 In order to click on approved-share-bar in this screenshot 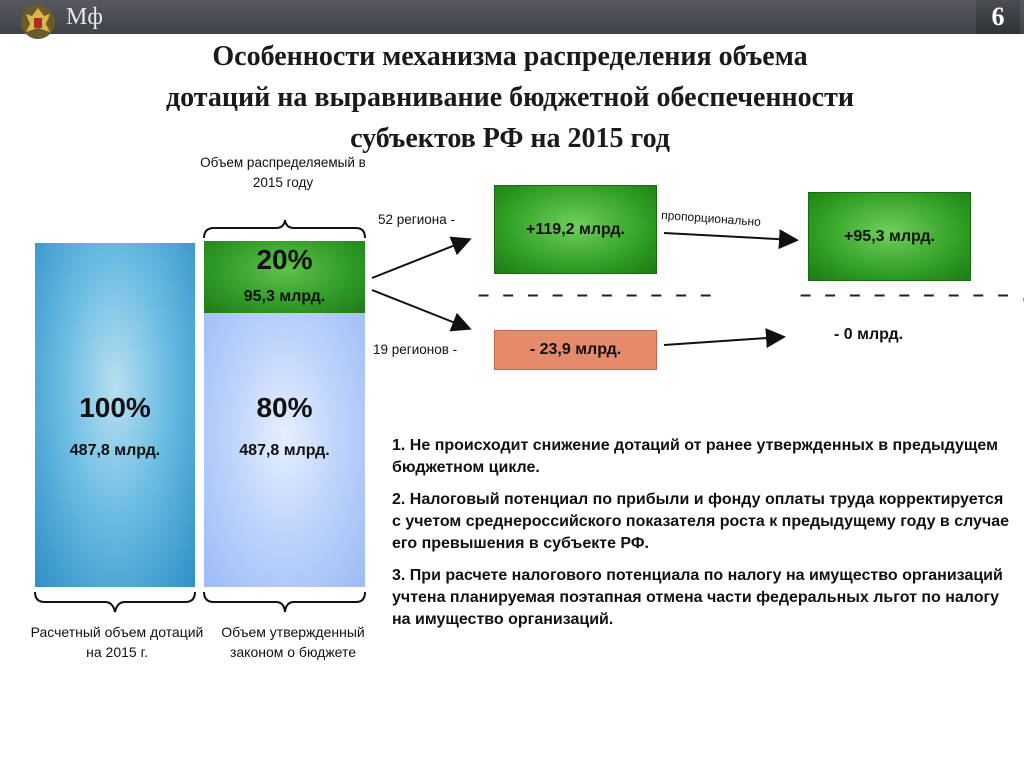, I will do `click(284, 450)`.